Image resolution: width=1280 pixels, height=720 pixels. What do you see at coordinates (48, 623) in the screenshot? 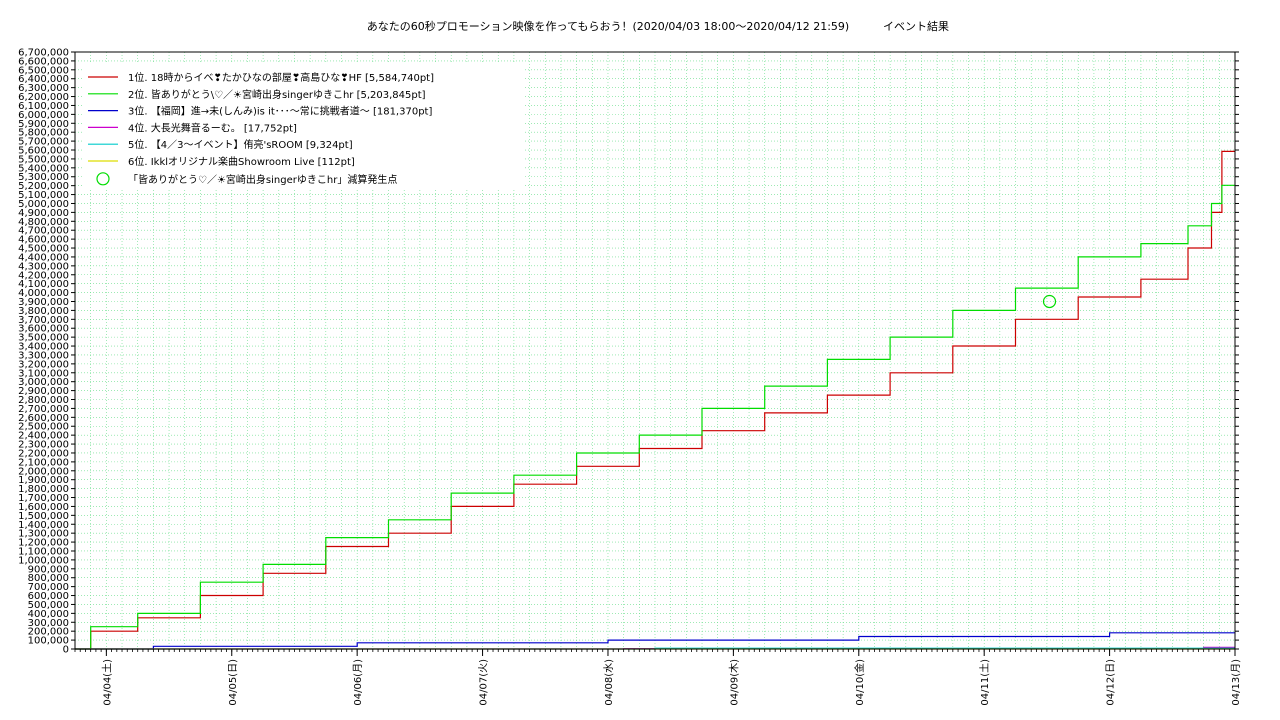
I see `y-tick-label: 300,000` at bounding box center [48, 623].